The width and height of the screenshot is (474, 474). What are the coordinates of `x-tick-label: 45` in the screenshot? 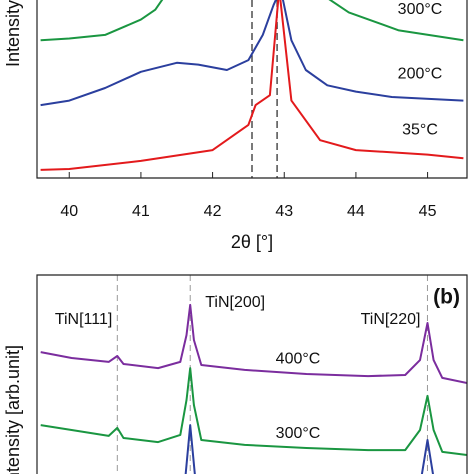 It's located at (428, 211).